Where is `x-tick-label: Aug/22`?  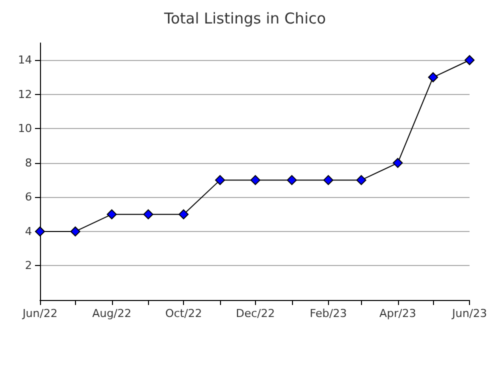 x-tick-label: Aug/22 is located at coordinates (112, 313).